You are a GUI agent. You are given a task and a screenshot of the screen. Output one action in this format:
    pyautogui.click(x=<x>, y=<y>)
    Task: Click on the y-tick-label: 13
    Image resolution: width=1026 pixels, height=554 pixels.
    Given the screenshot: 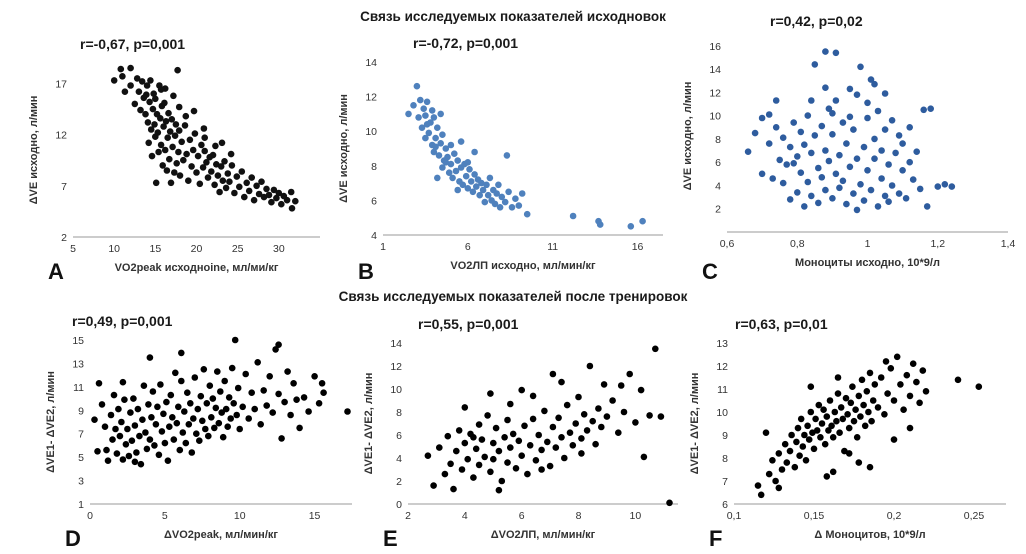 What is the action you would take?
    pyautogui.click(x=722, y=344)
    